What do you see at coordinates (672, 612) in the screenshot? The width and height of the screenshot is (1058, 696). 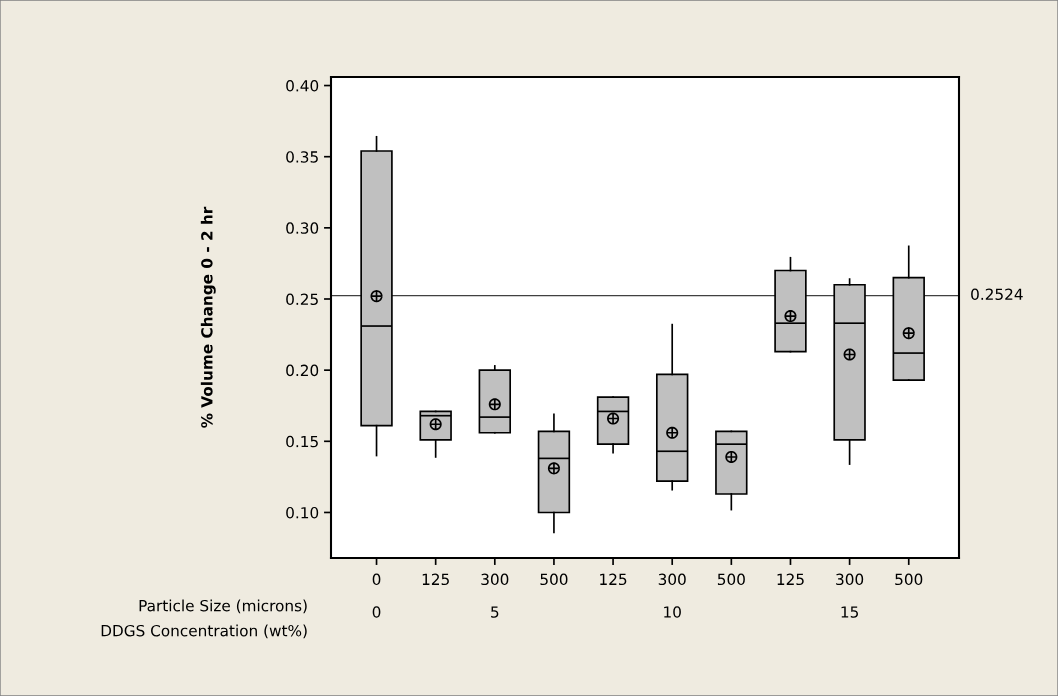 I see `text: 10` at bounding box center [672, 612].